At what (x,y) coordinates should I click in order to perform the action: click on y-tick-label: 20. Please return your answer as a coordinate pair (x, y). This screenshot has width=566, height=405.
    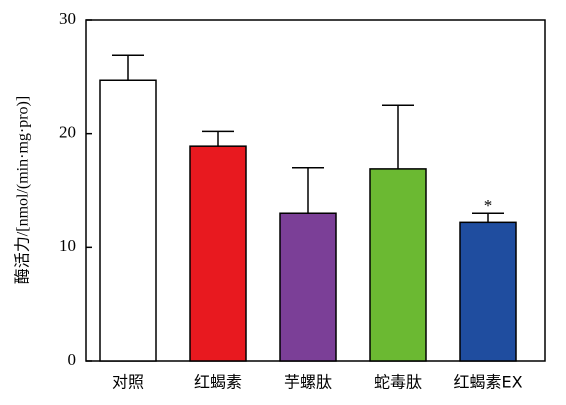
    Looking at the image, I should click on (67, 132).